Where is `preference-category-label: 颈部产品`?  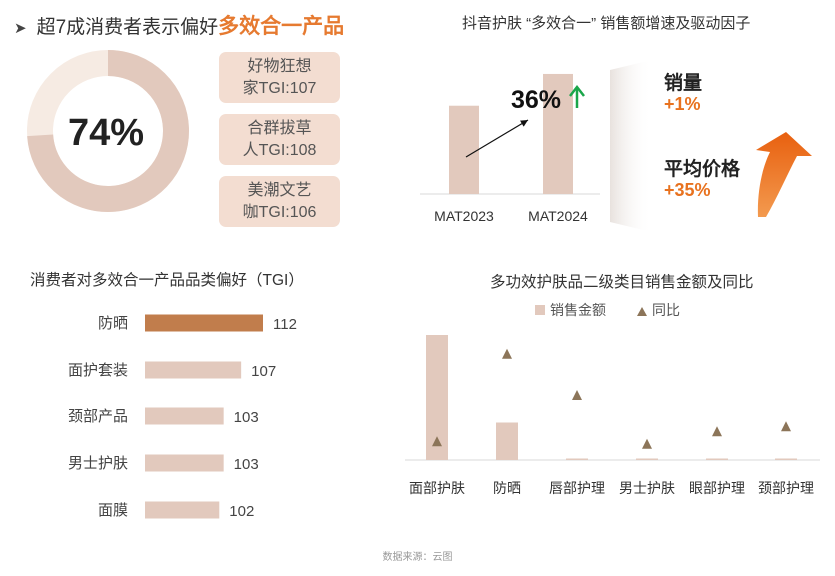
preference-category-label: 颈部产品 is located at coordinates (98, 416).